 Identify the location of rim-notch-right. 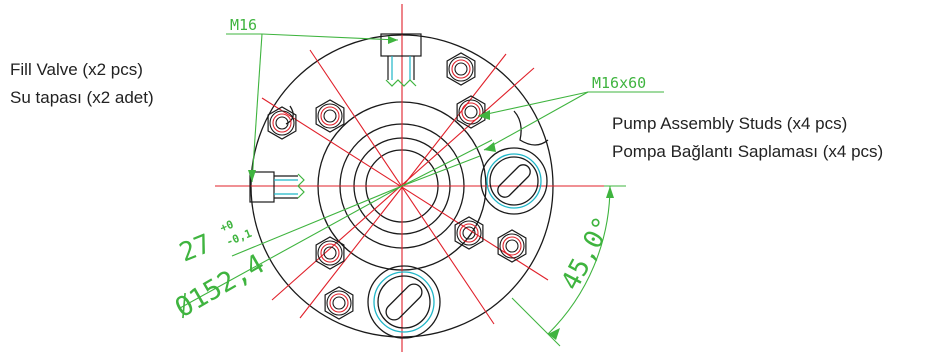
(531, 128).